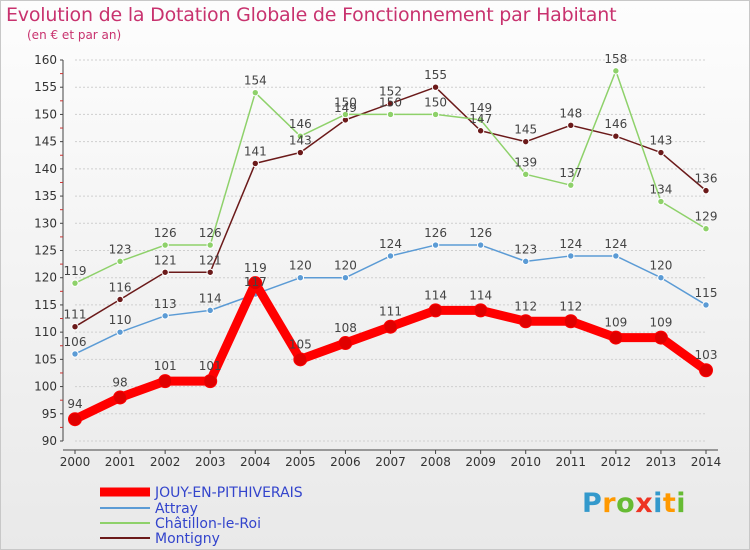 Image resolution: width=750 pixels, height=550 pixels. What do you see at coordinates (300, 462) in the screenshot?
I see `x-tick-label: 2005` at bounding box center [300, 462].